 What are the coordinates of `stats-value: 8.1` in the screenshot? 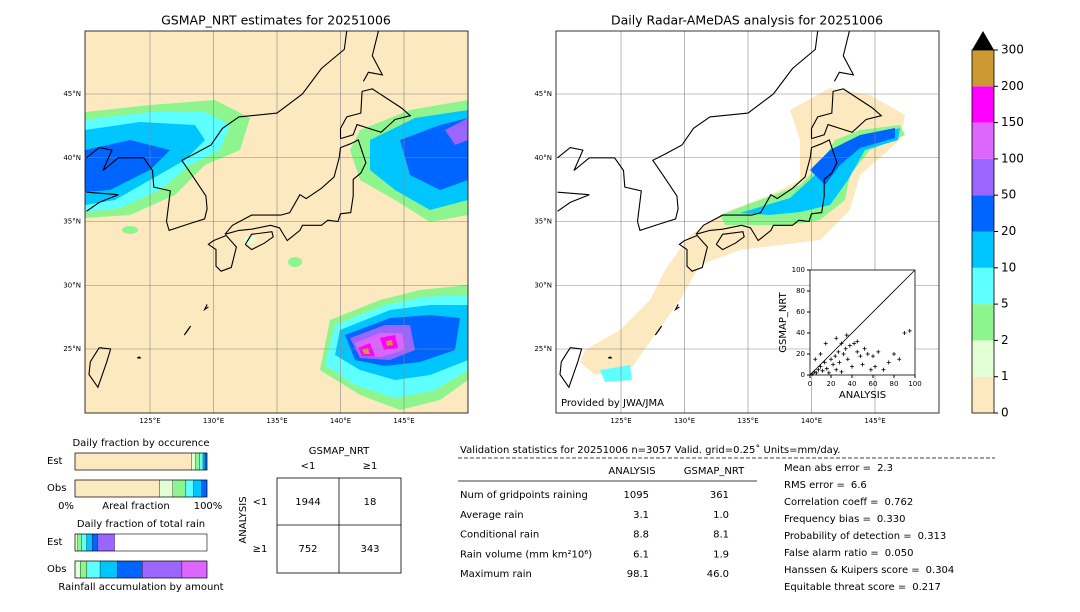 It's located at (721, 535).